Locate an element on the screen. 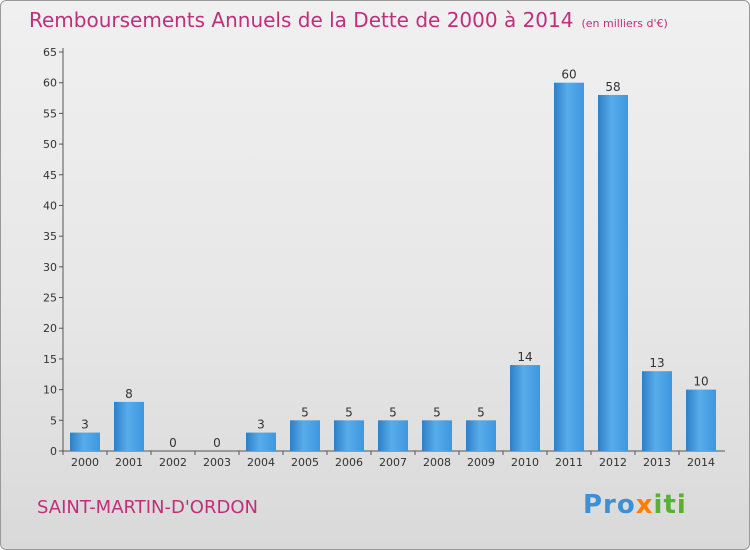  x-tick-label: 2002 is located at coordinates (173, 462).